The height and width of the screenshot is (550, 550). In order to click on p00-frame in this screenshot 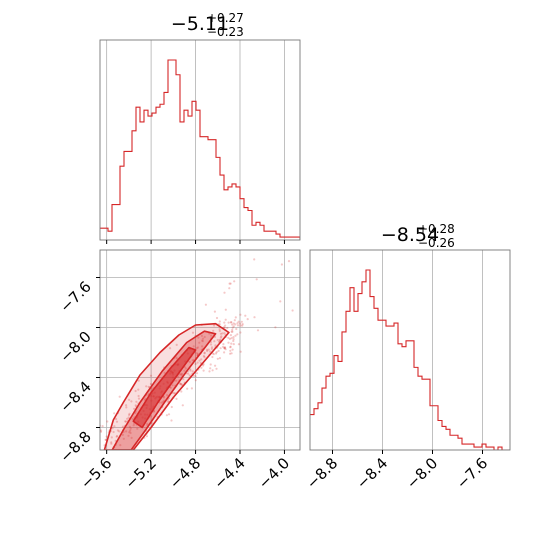, I will do `click(200, 140)`.